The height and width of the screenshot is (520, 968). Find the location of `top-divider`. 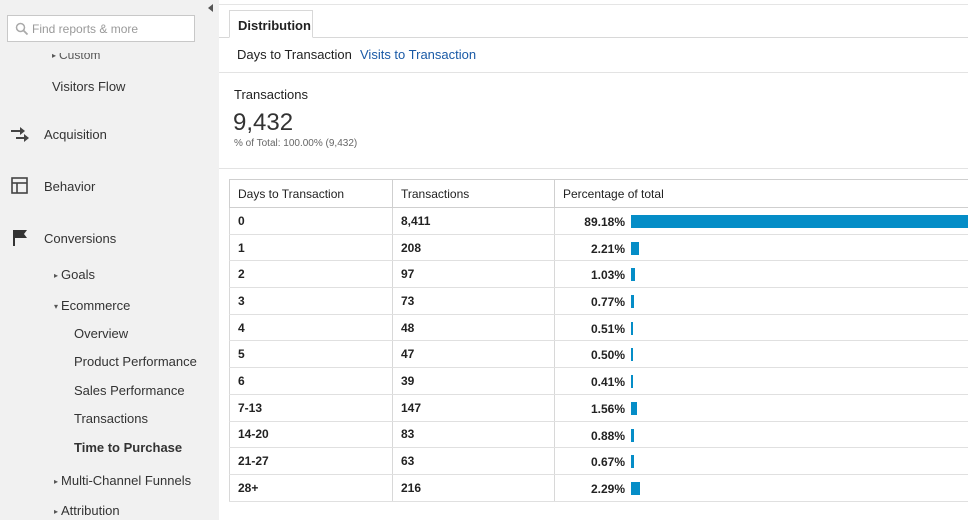

top-divider is located at coordinates (593, 2).